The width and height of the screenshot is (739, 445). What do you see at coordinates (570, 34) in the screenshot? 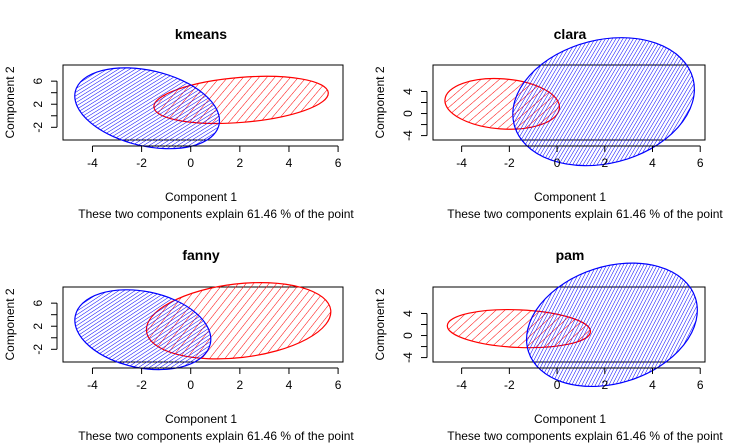
I see `panel-title: clara` at bounding box center [570, 34].